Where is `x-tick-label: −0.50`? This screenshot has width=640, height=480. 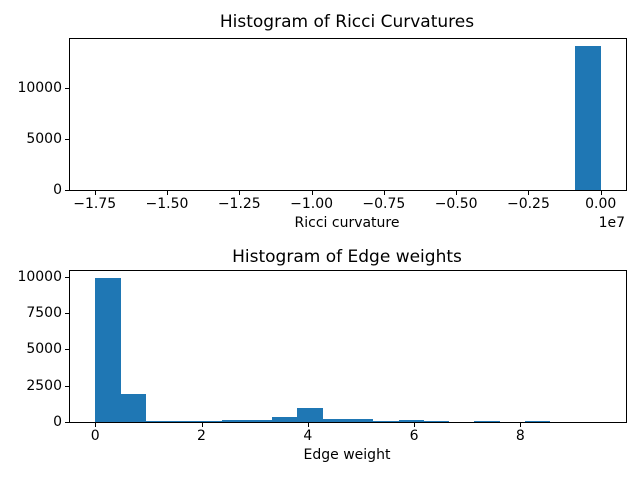
x-tick-label: −0.50 is located at coordinates (456, 204).